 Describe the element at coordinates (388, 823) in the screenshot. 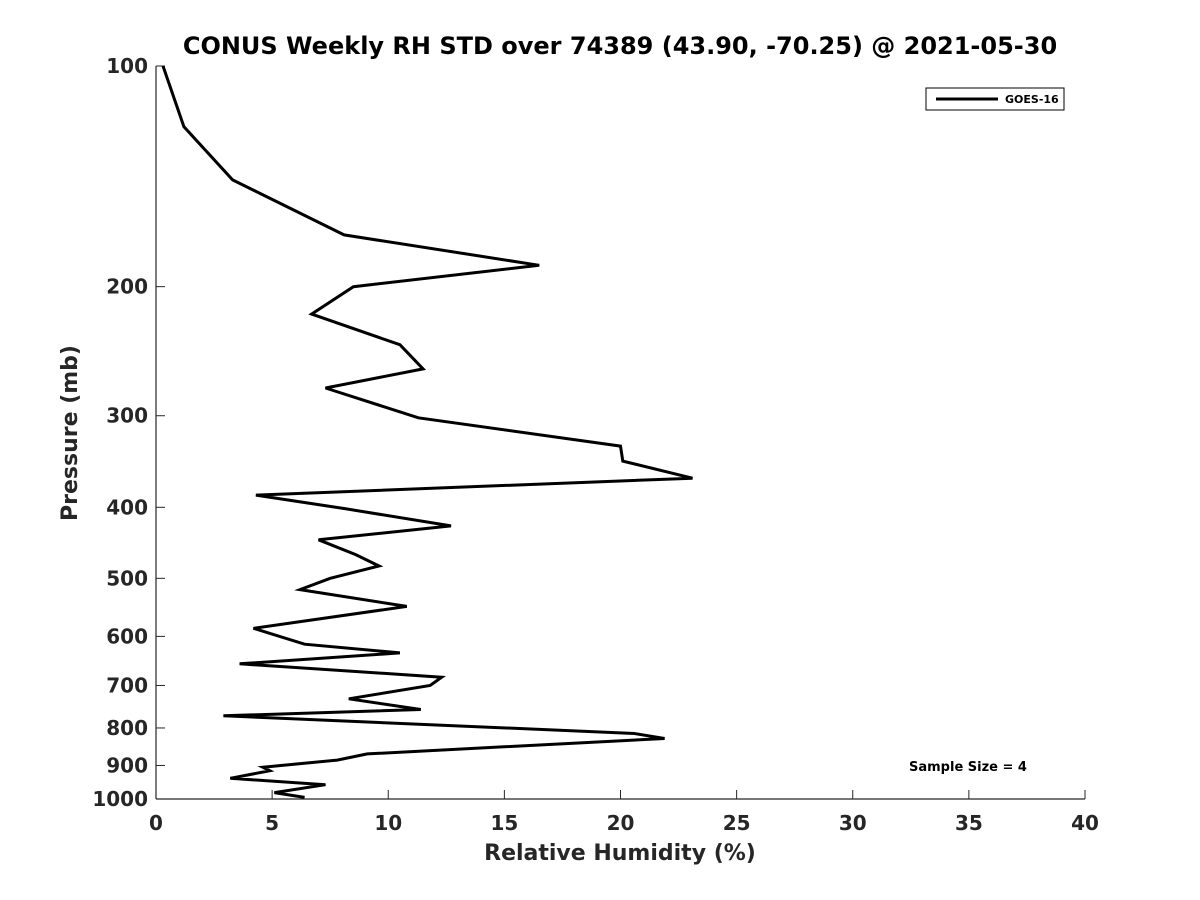

I see `x-tick-label: 10` at that location.